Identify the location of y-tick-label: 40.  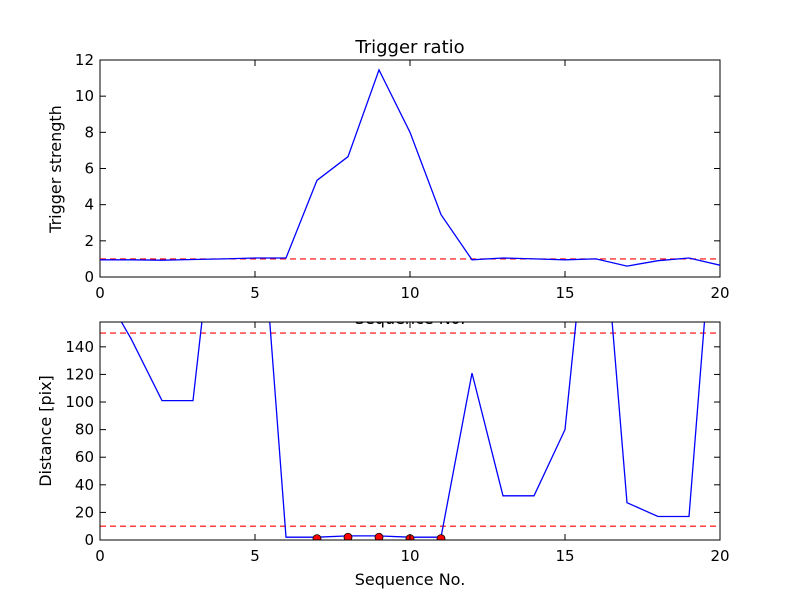
(84, 485).